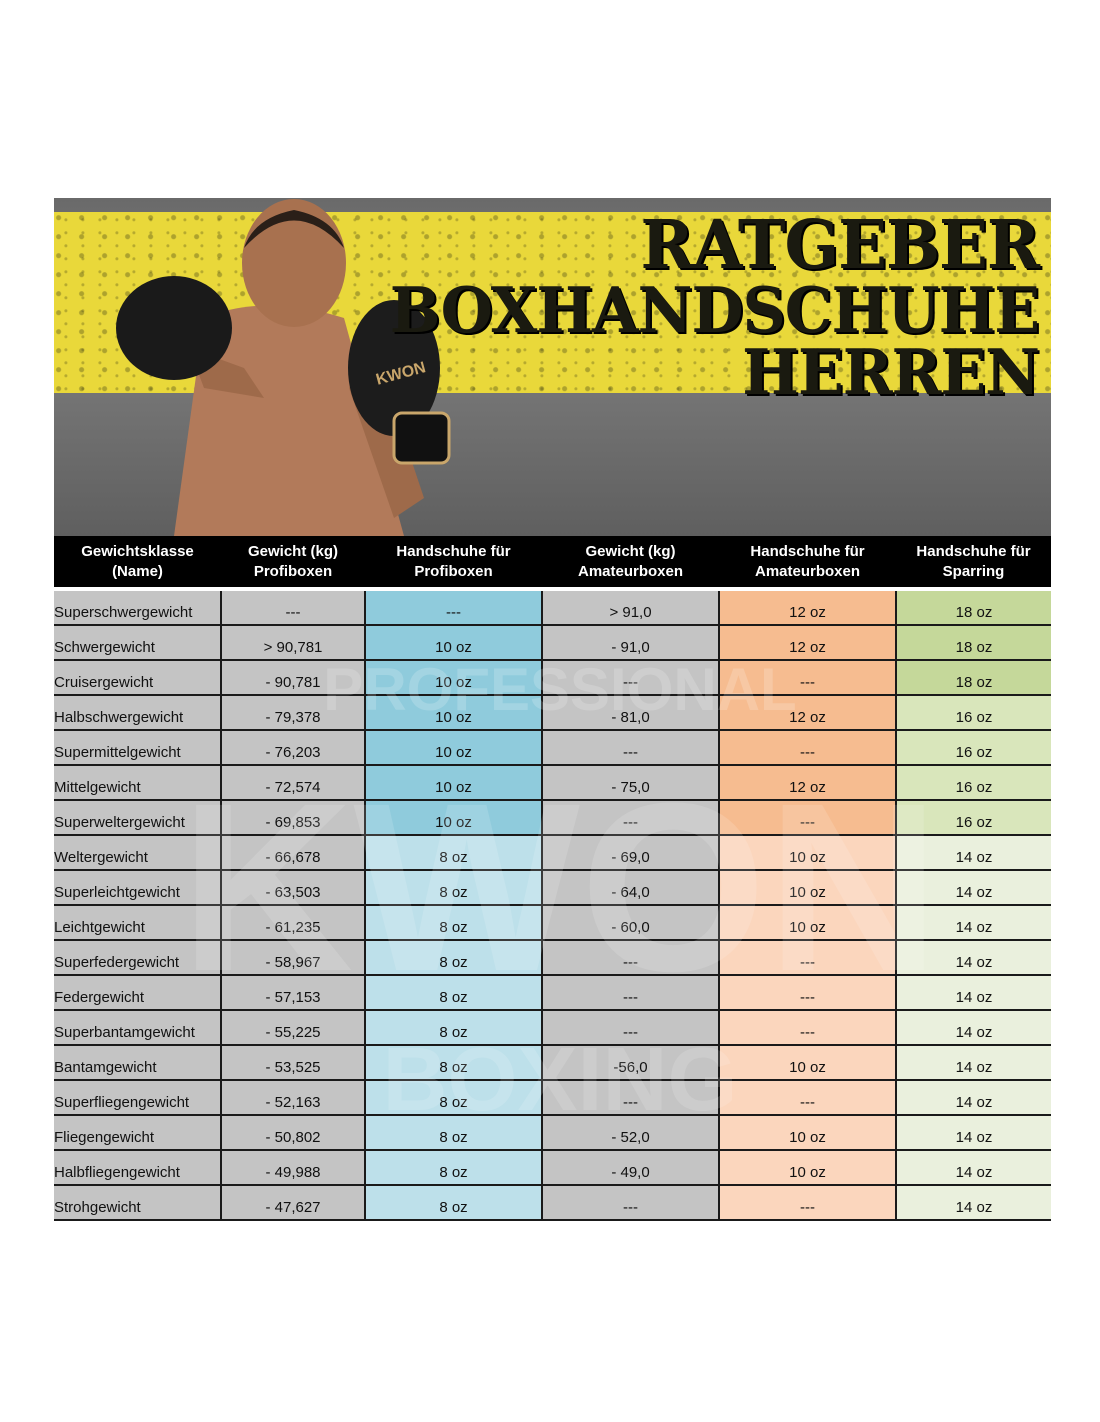 This screenshot has height=1422, width=1100. Describe the element at coordinates (292, 608) in the screenshot. I see `cell-weight-pro: ---` at that location.